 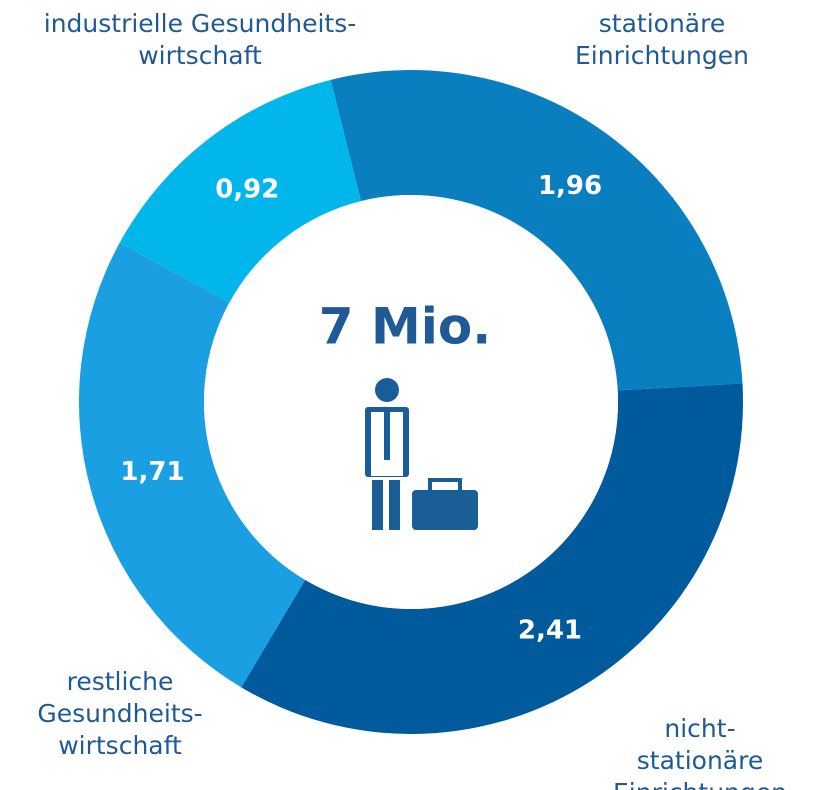 I want to click on category-label: stationäre Einrichtungen, so click(x=662, y=39).